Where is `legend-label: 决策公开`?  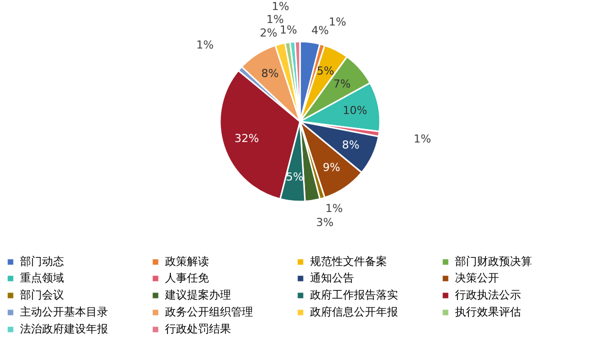
legend-label: 决策公开 is located at coordinates (477, 278).